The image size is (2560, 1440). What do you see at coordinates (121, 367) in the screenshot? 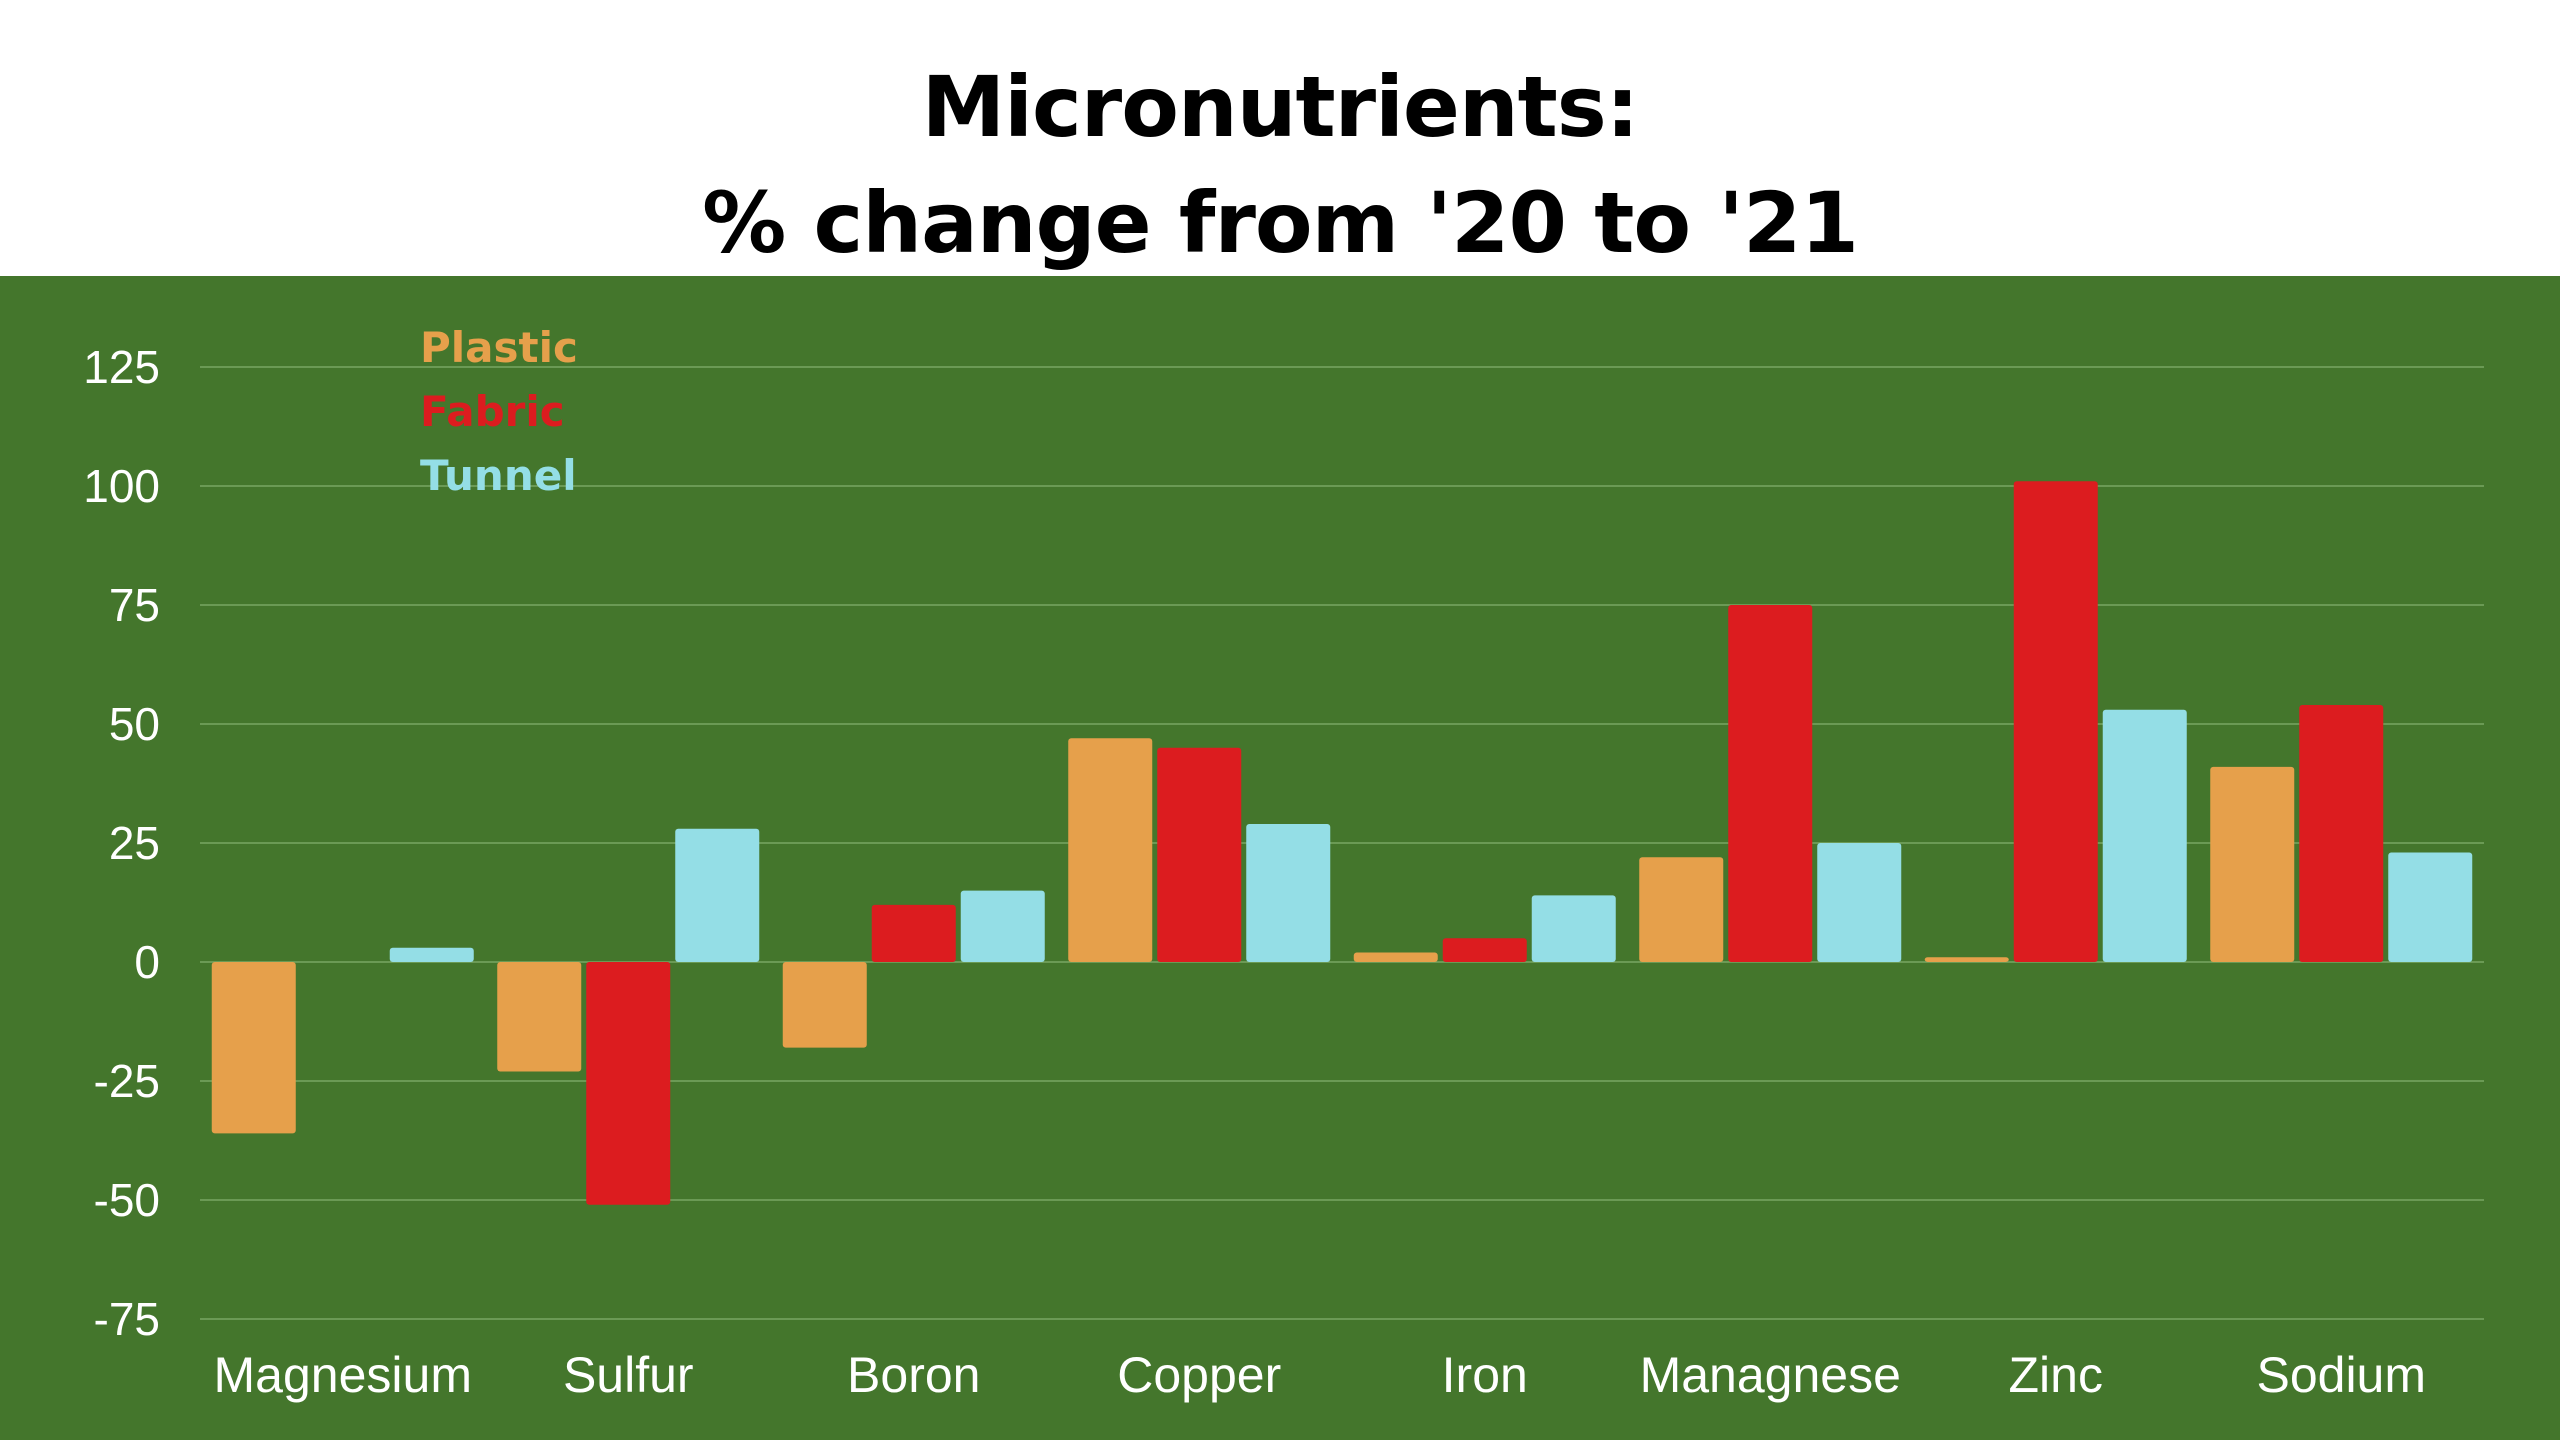
I see `y-tick-label: 125` at bounding box center [121, 367].